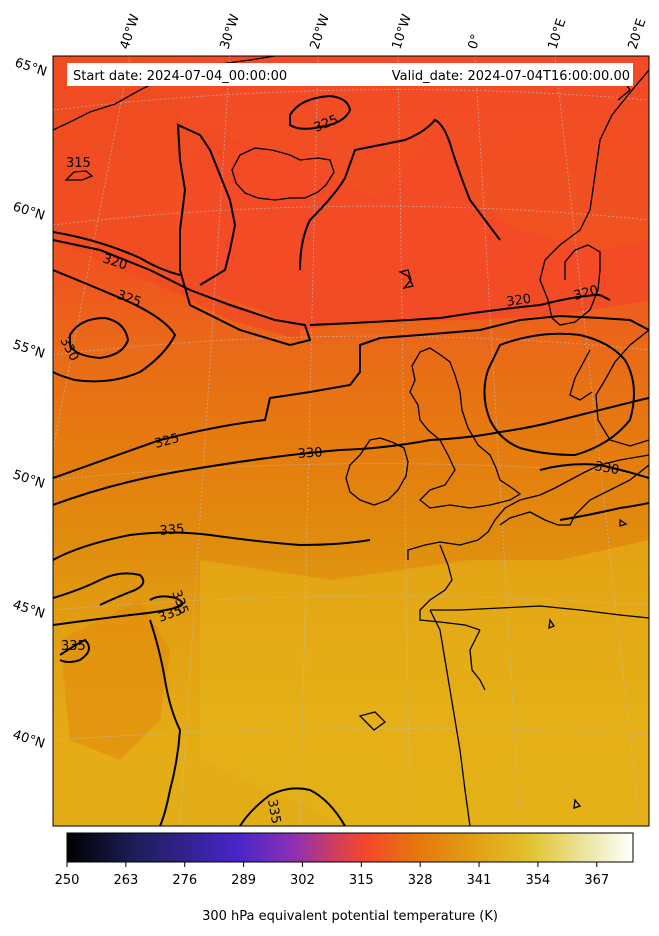 Image resolution: width=659 pixels, height=936 pixels. What do you see at coordinates (172, 530) in the screenshot?
I see `contour-label-335-a: 335` at bounding box center [172, 530].